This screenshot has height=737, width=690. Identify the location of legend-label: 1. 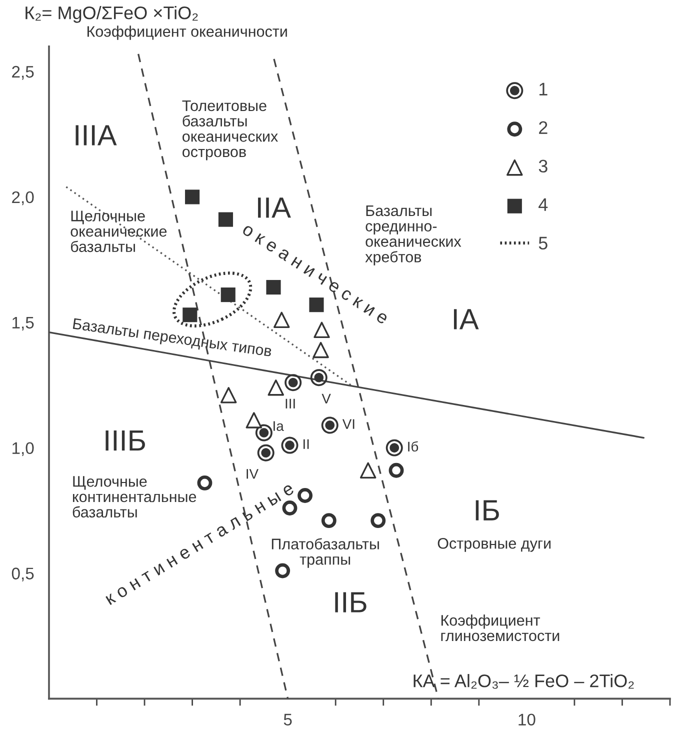
(544, 89).